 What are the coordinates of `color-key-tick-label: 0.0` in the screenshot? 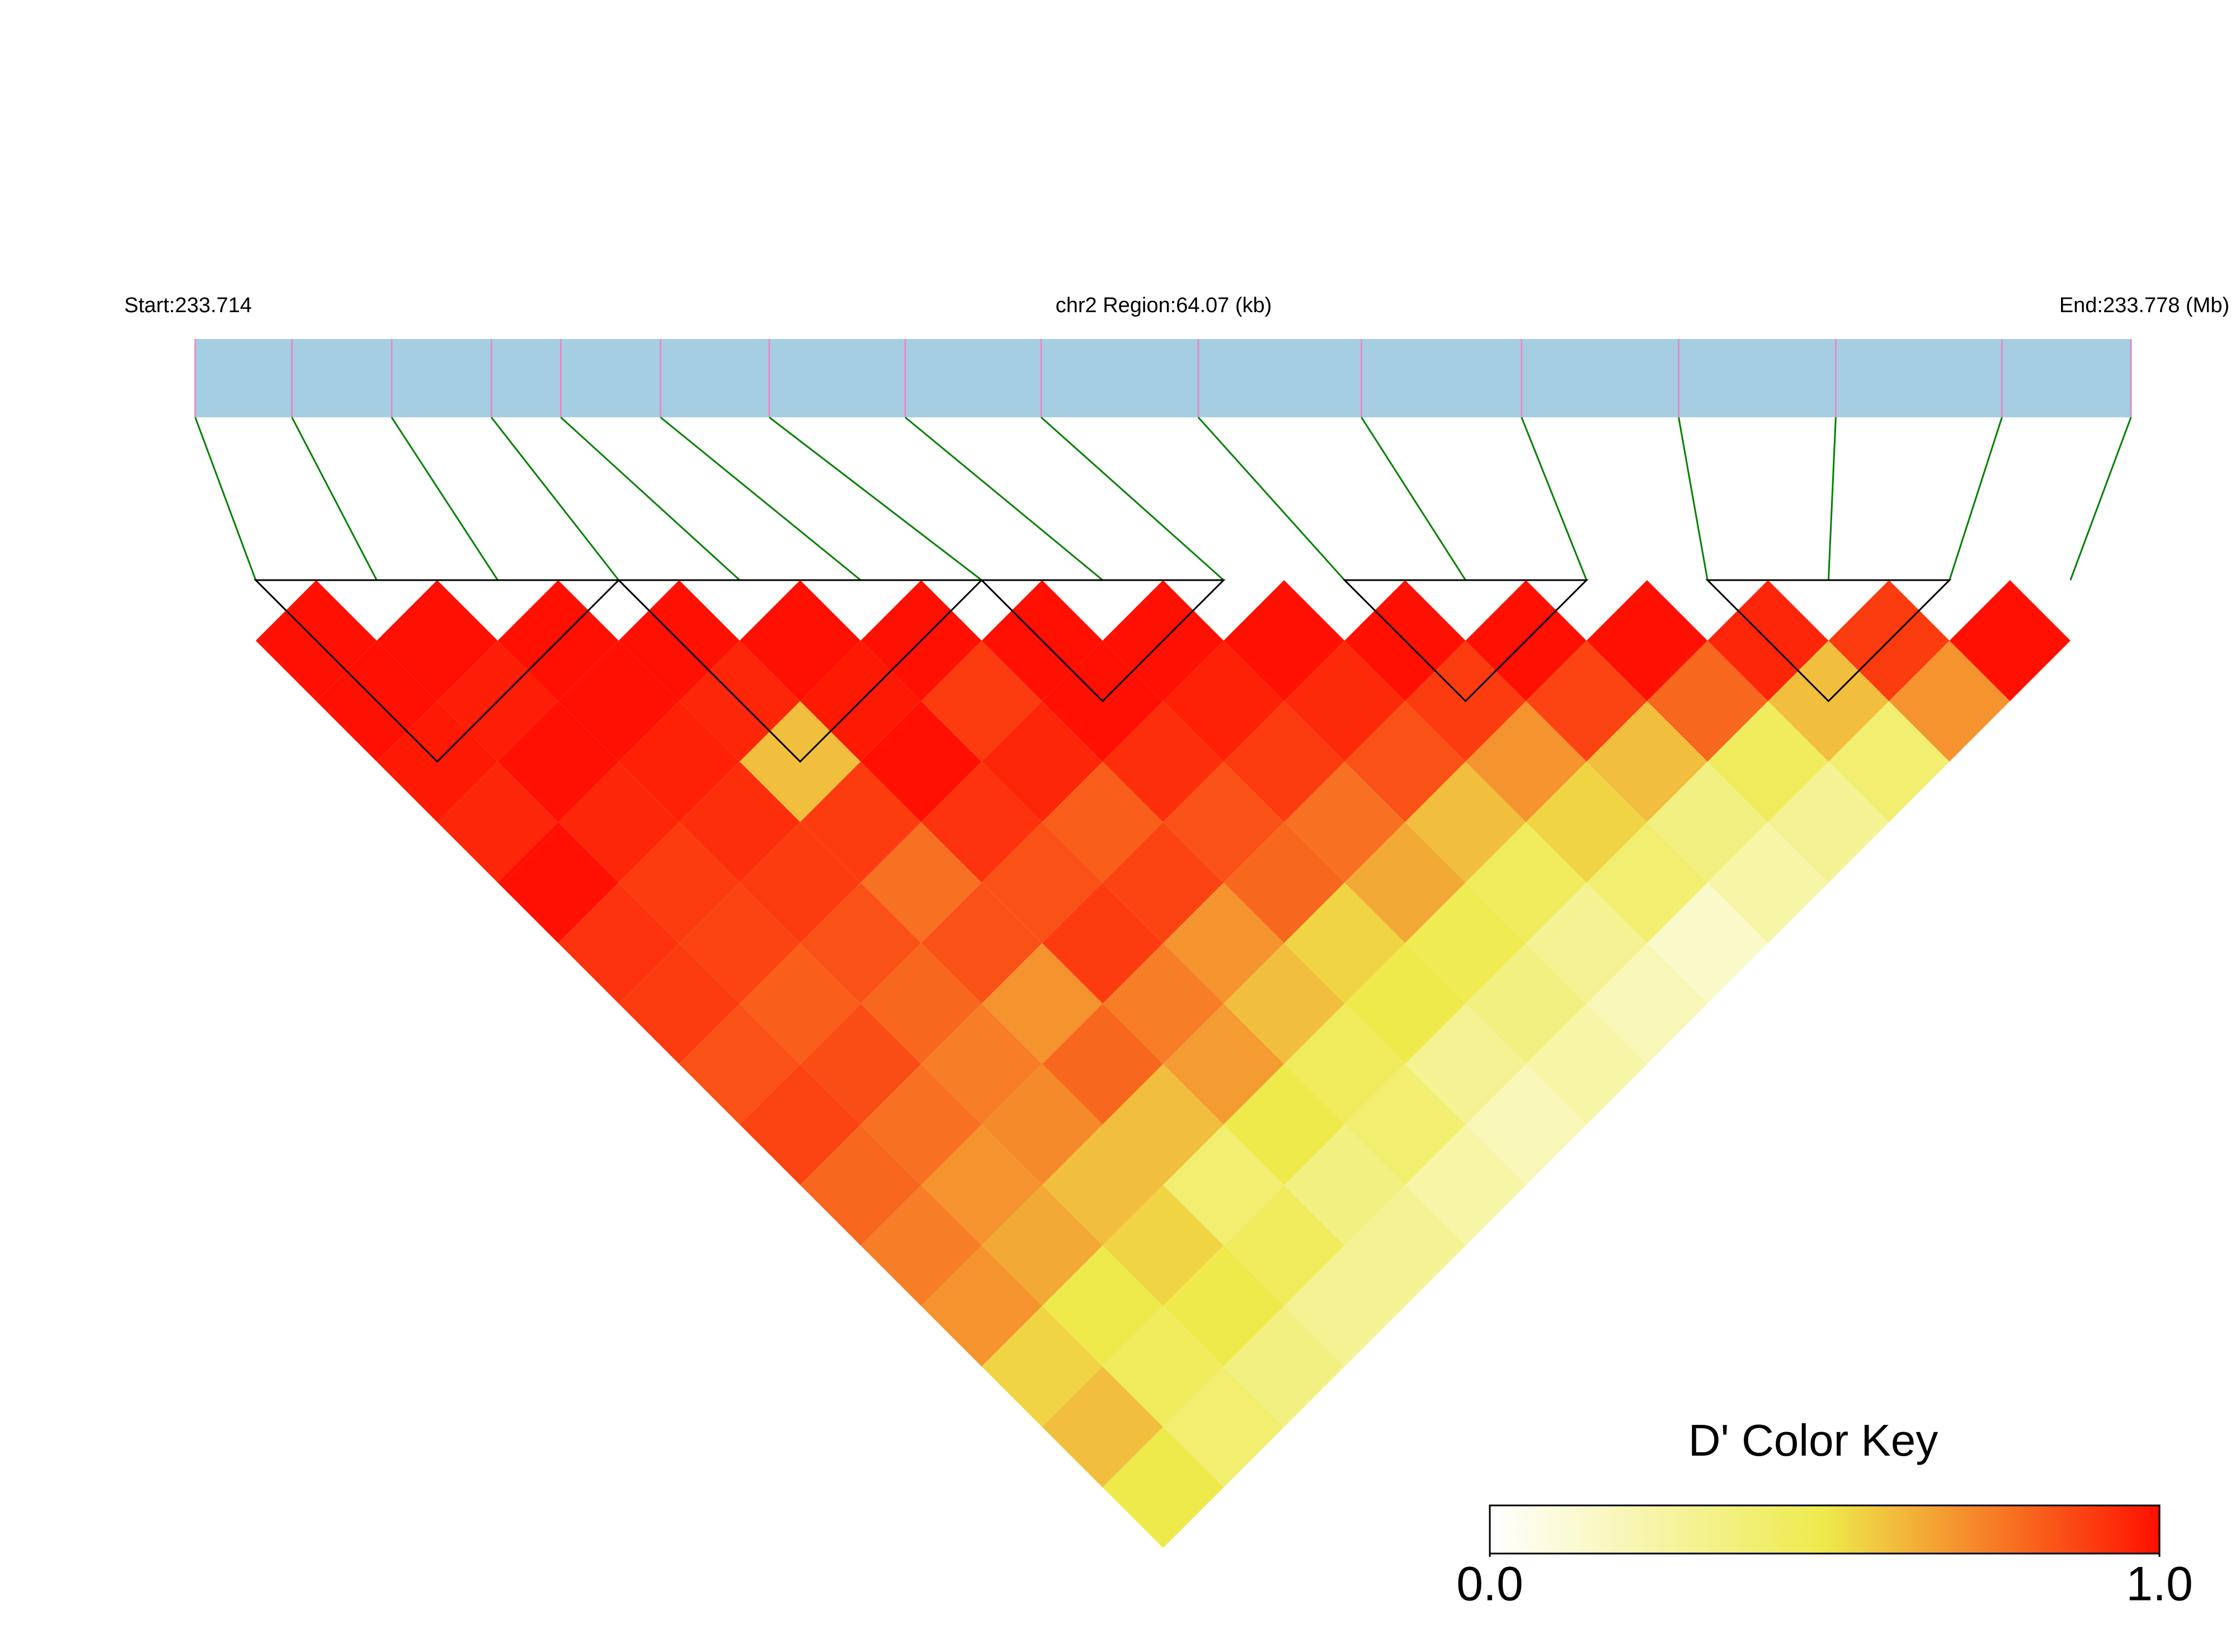 It's located at (1489, 1584).